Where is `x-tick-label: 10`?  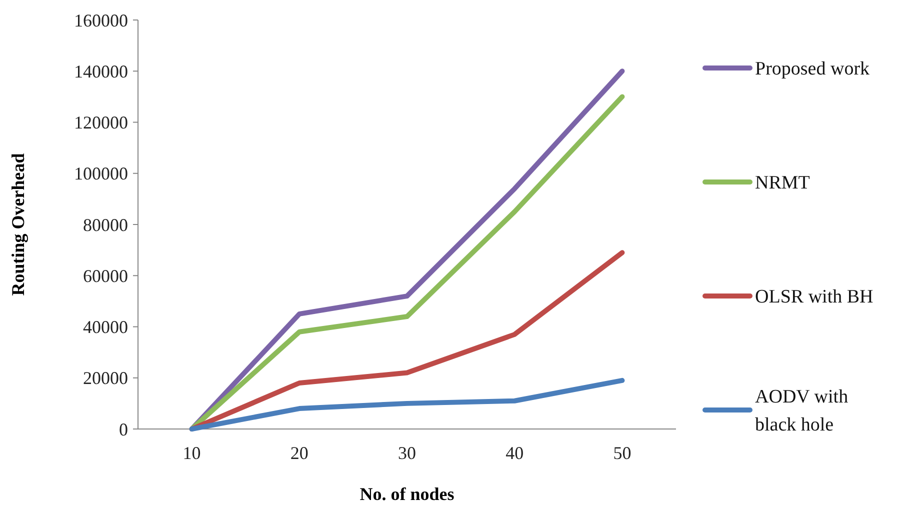 x-tick-label: 10 is located at coordinates (191, 453).